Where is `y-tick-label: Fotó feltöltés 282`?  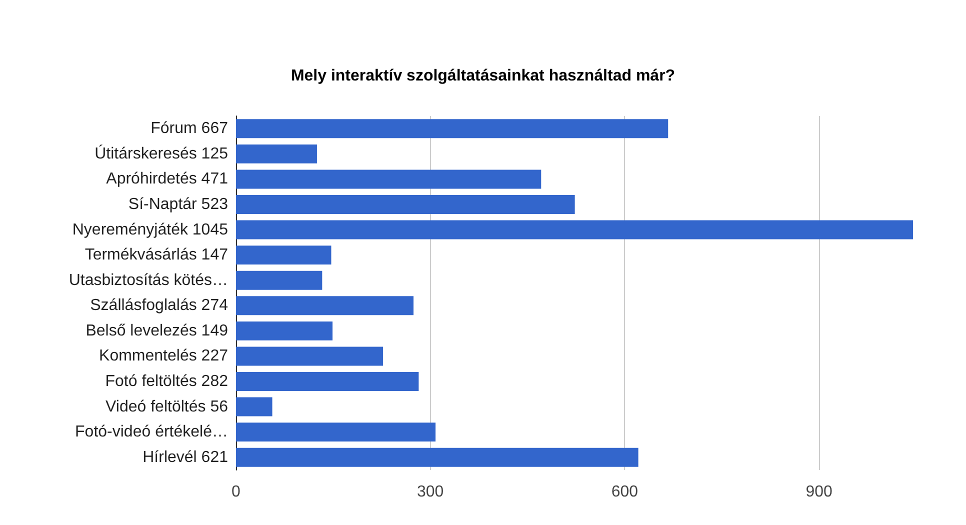
y-tick-label: Fotó feltöltés 282 is located at coordinates (166, 381).